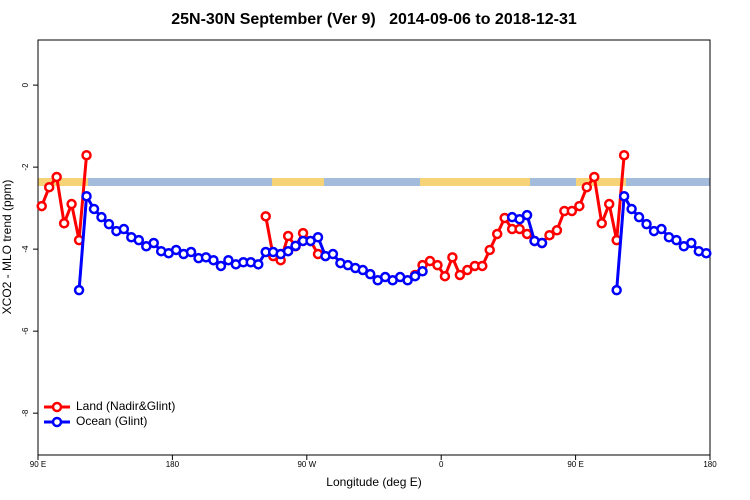 The image size is (750, 500). What do you see at coordinates (25, 413) in the screenshot?
I see `y-tick-label: -8` at bounding box center [25, 413].